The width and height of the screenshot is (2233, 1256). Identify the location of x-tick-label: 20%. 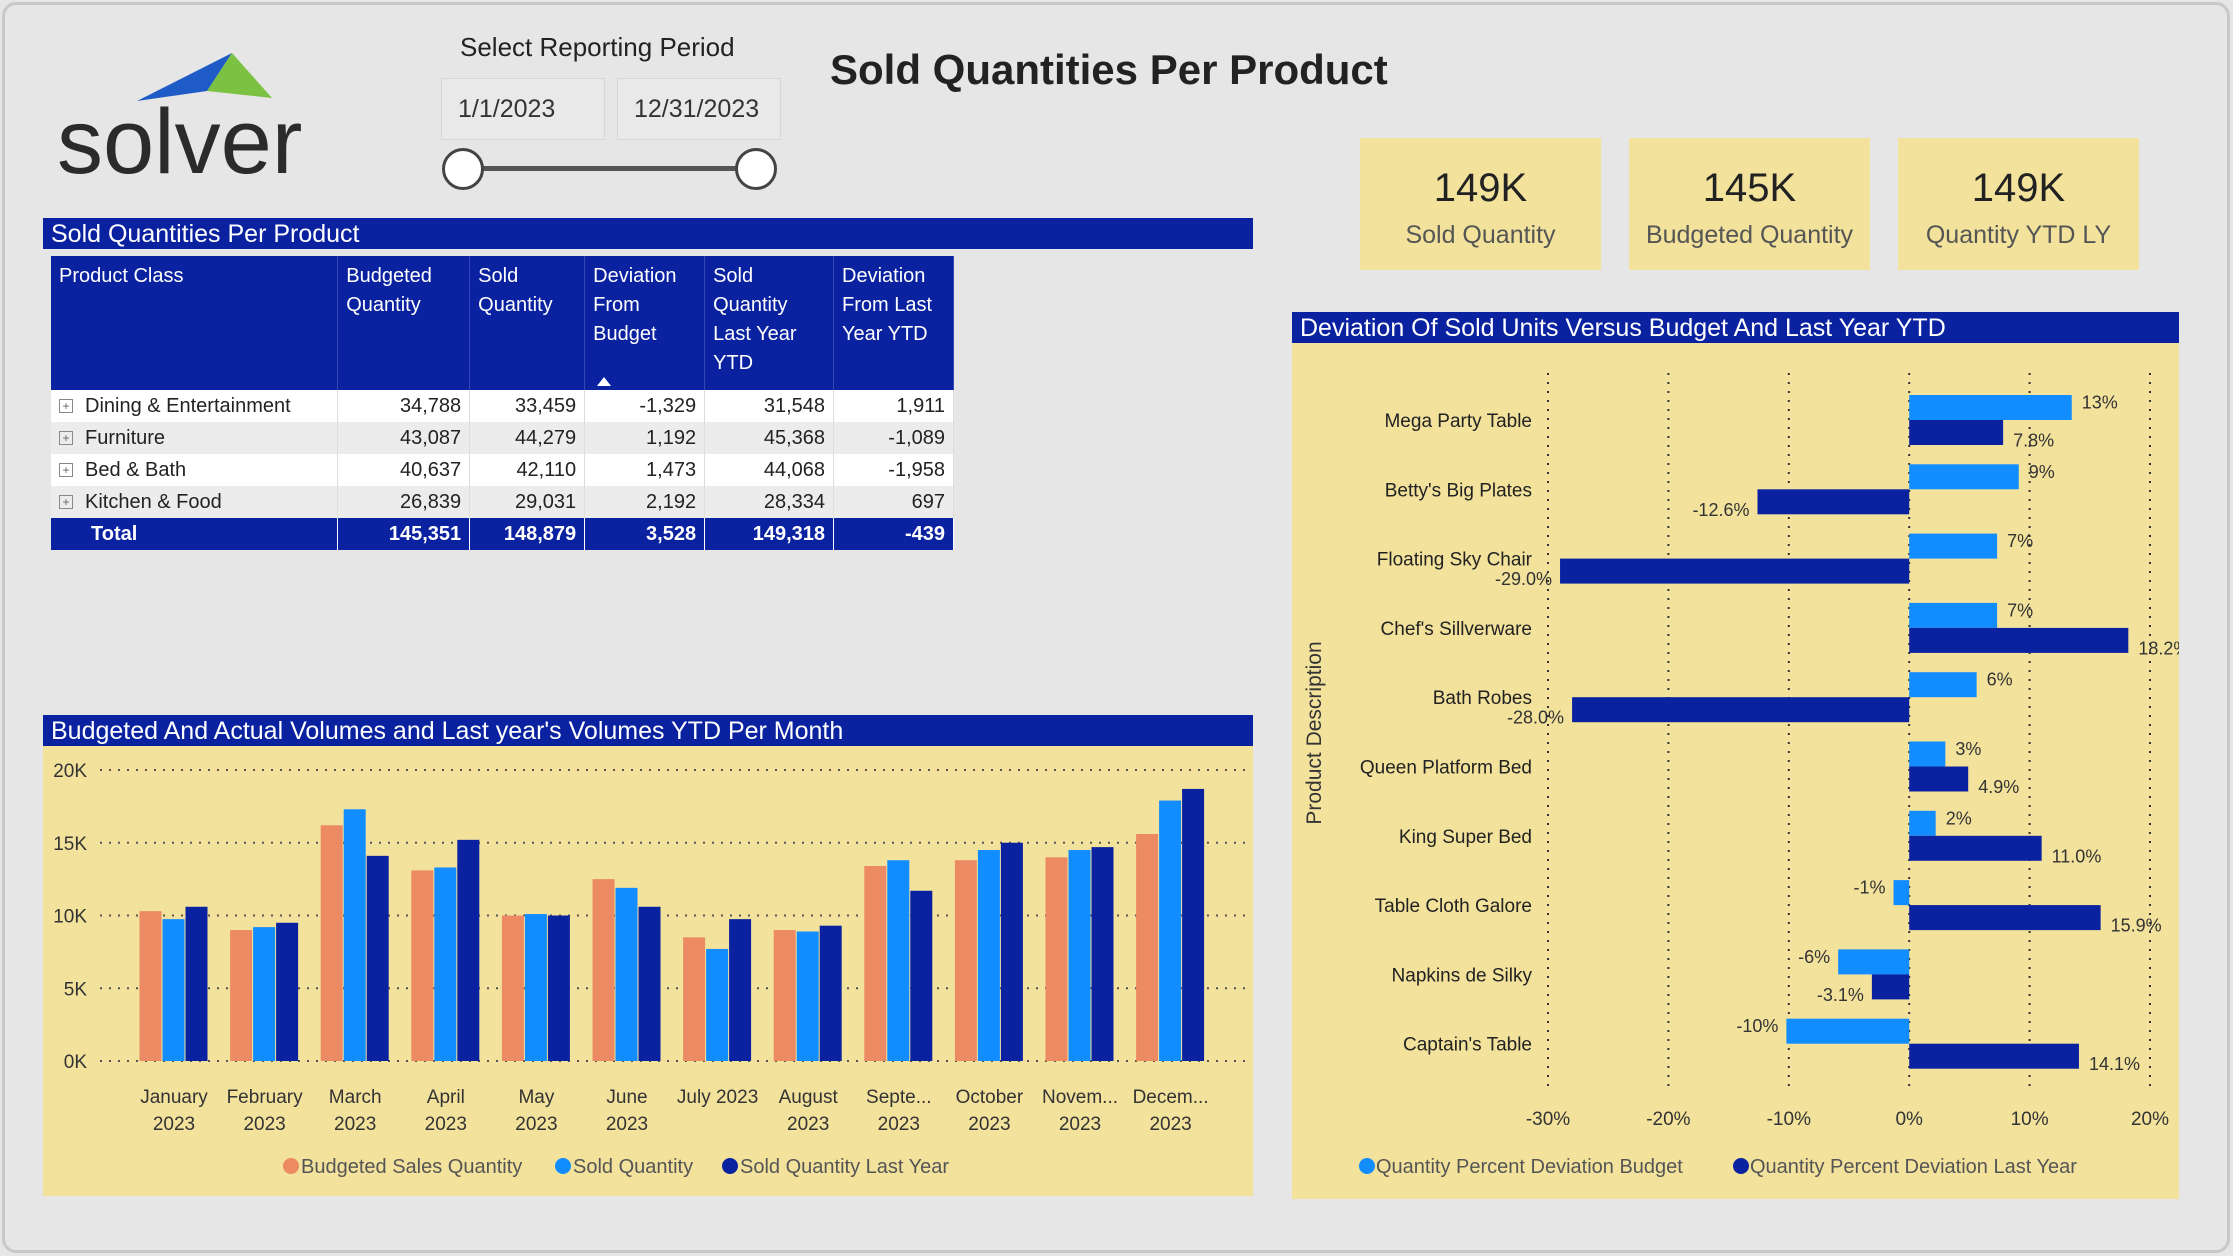
(2150, 1119).